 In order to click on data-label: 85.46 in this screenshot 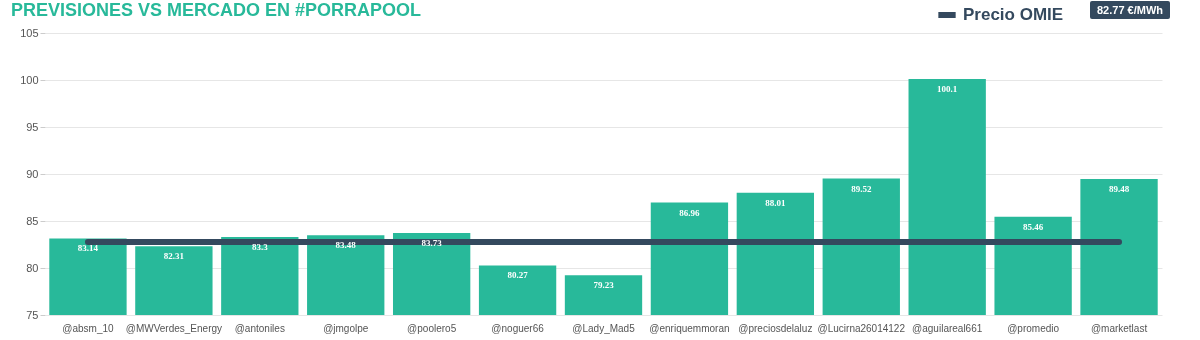, I will do `click(1033, 226)`.